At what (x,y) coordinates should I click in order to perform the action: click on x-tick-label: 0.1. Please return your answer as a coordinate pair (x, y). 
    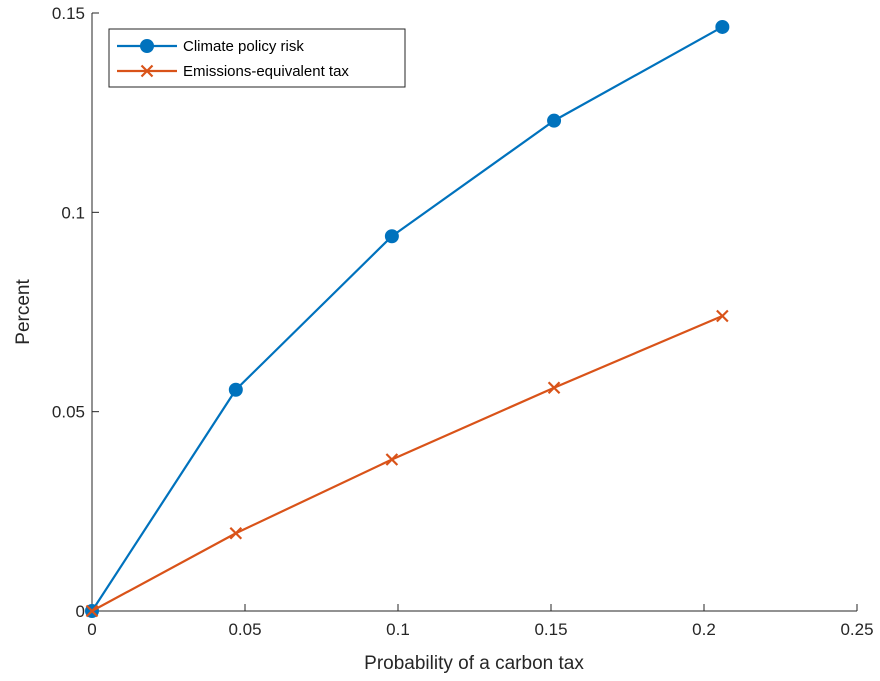
    Looking at the image, I should click on (398, 629).